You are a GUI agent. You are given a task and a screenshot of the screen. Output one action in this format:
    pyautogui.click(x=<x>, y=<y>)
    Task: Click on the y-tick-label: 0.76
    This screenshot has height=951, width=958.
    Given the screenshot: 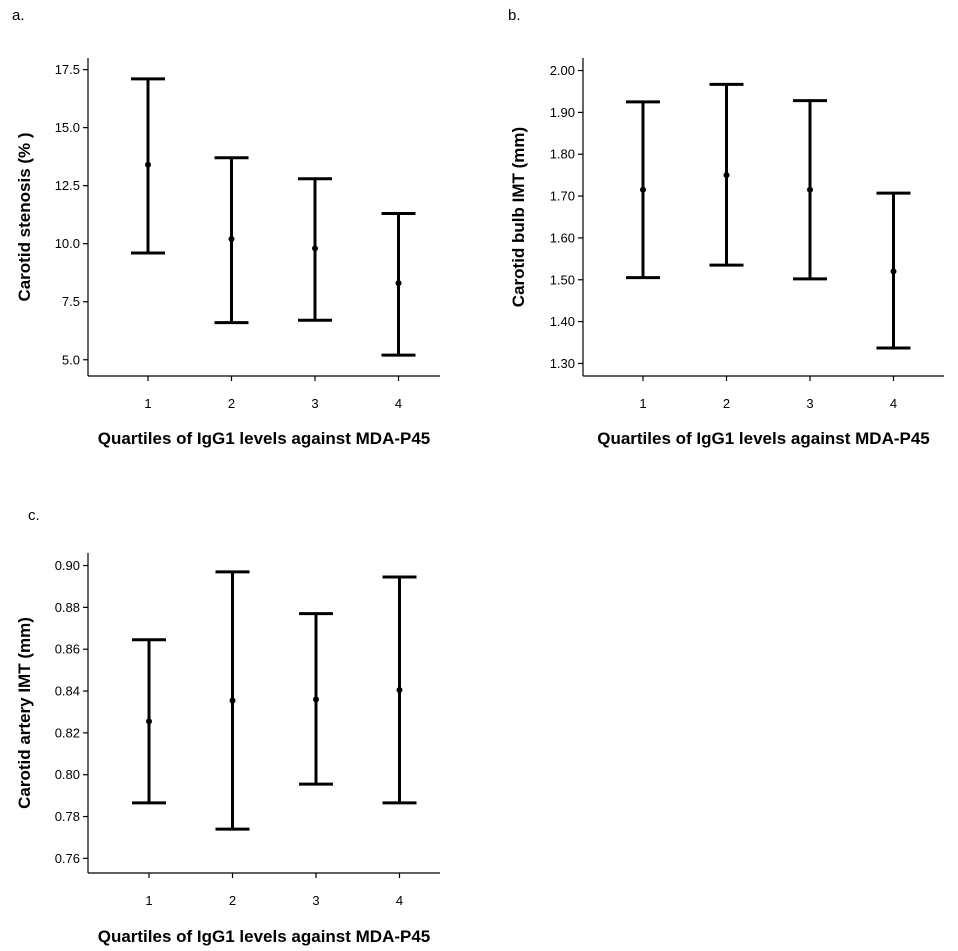 What is the action you would take?
    pyautogui.click(x=67, y=858)
    